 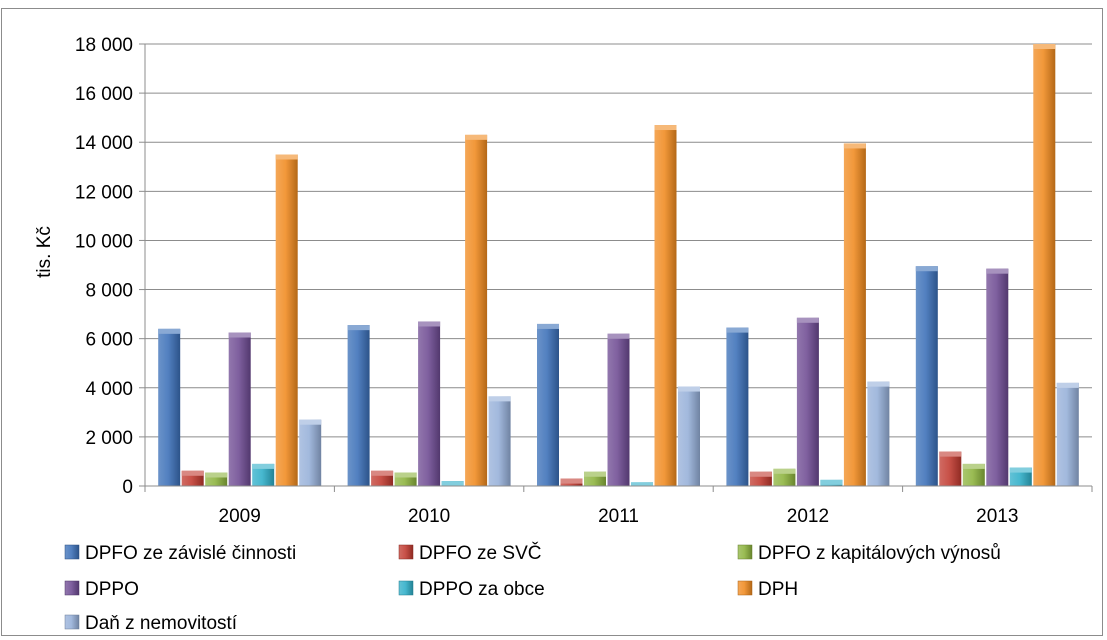 I want to click on x-category-label: 2013, so click(x=997, y=516).